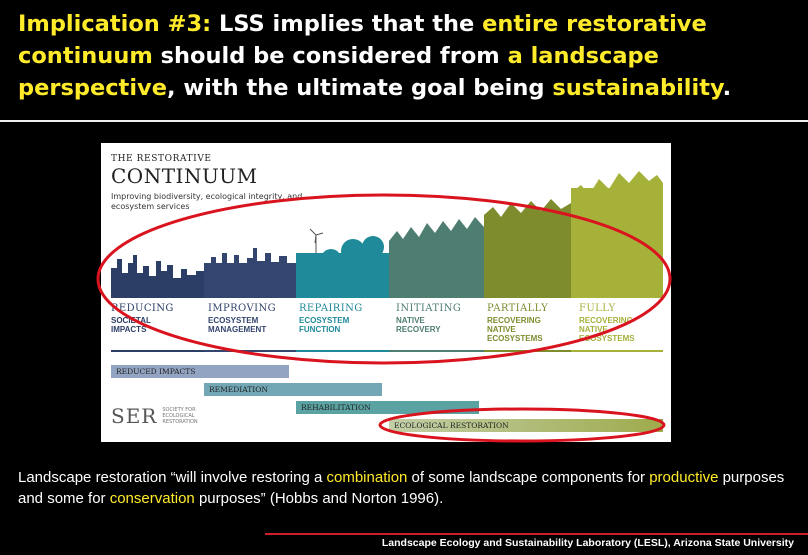 This screenshot has width=808, height=555. I want to click on stage-heading: PARTIALLY, so click(518, 308).